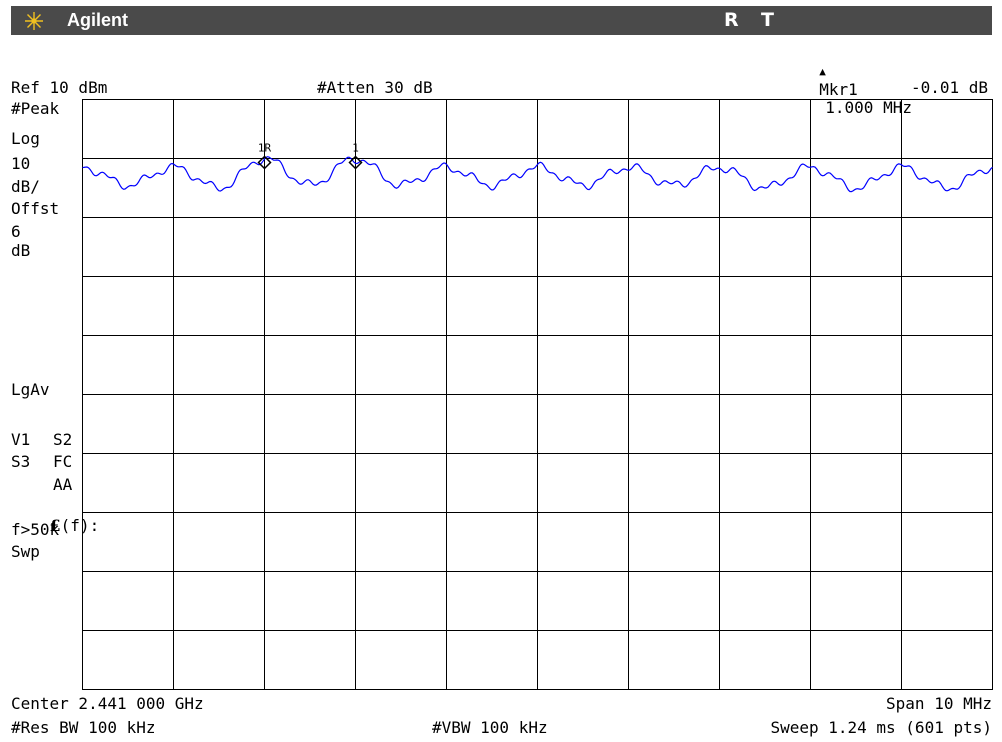  What do you see at coordinates (25, 551) in the screenshot?
I see `sweep-label: Swp` at bounding box center [25, 551].